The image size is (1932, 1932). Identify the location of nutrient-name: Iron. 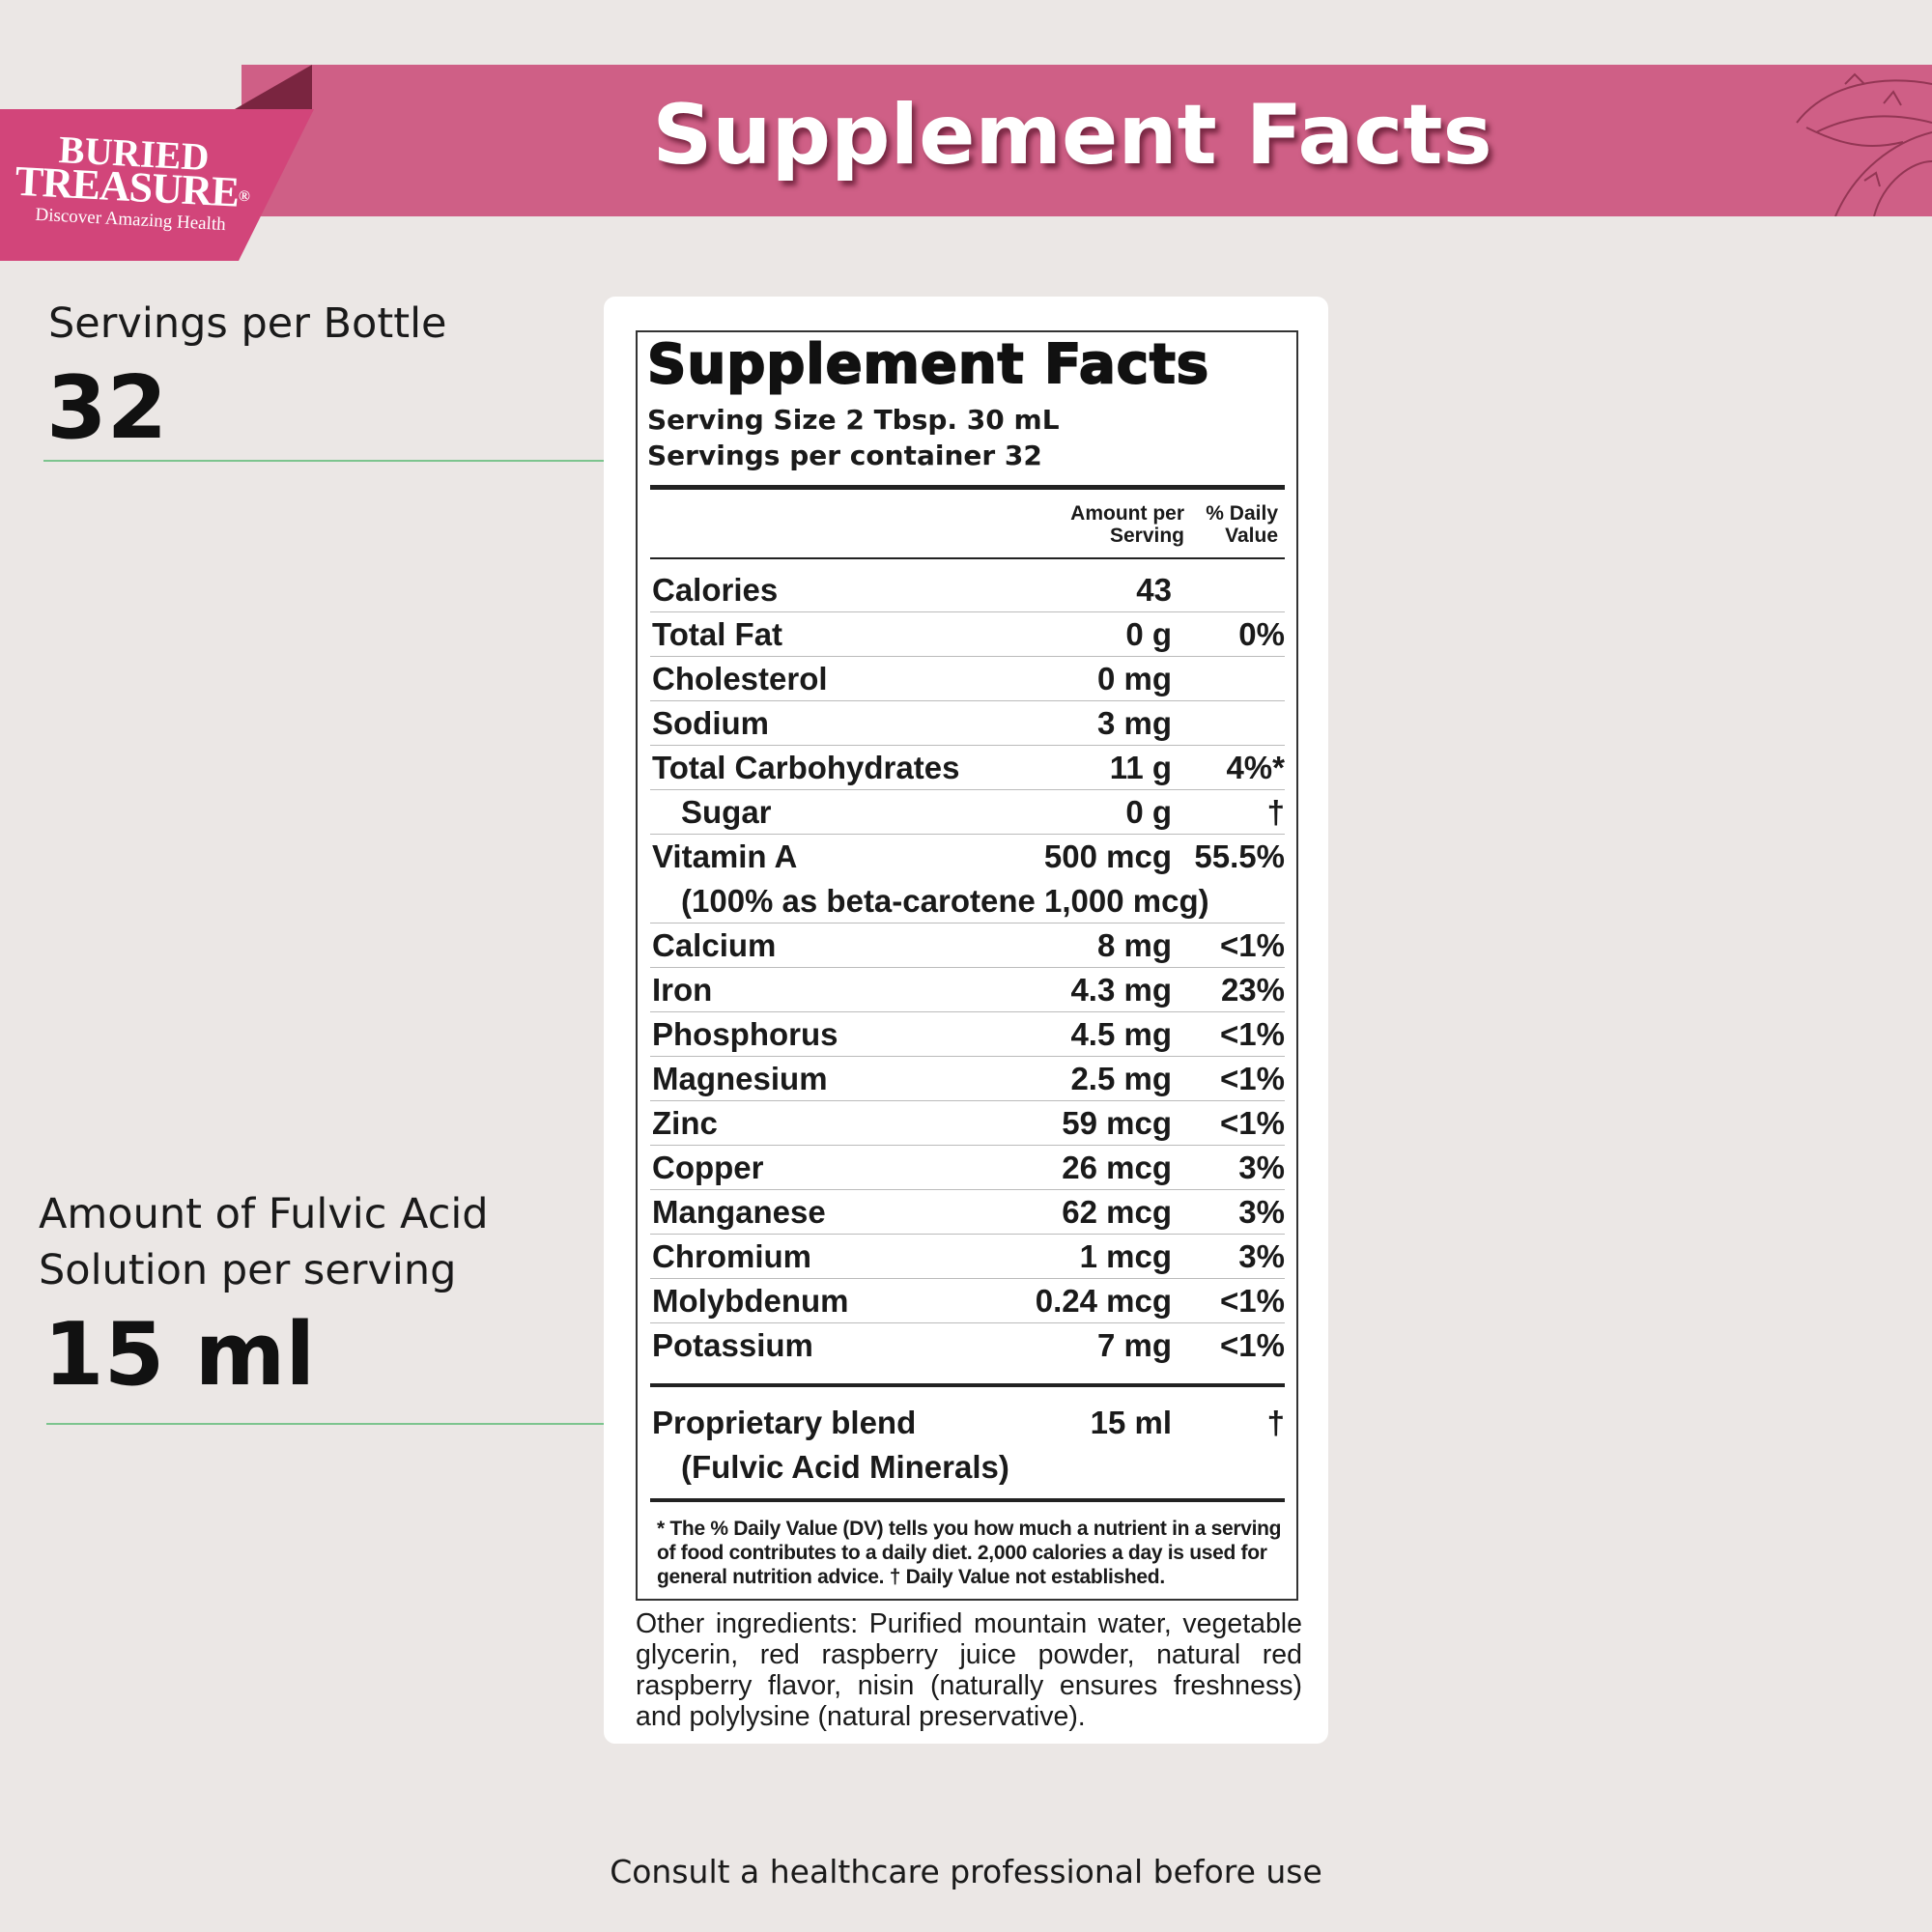
(682, 990).